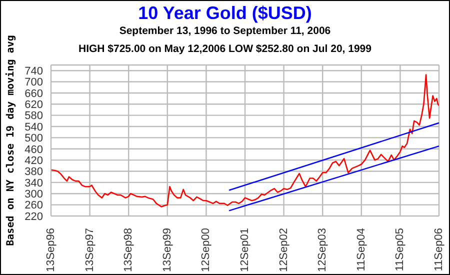 The image size is (450, 275). What do you see at coordinates (225, 13) in the screenshot?
I see `chart-title: 10 Year Gold ($USD)` at bounding box center [225, 13].